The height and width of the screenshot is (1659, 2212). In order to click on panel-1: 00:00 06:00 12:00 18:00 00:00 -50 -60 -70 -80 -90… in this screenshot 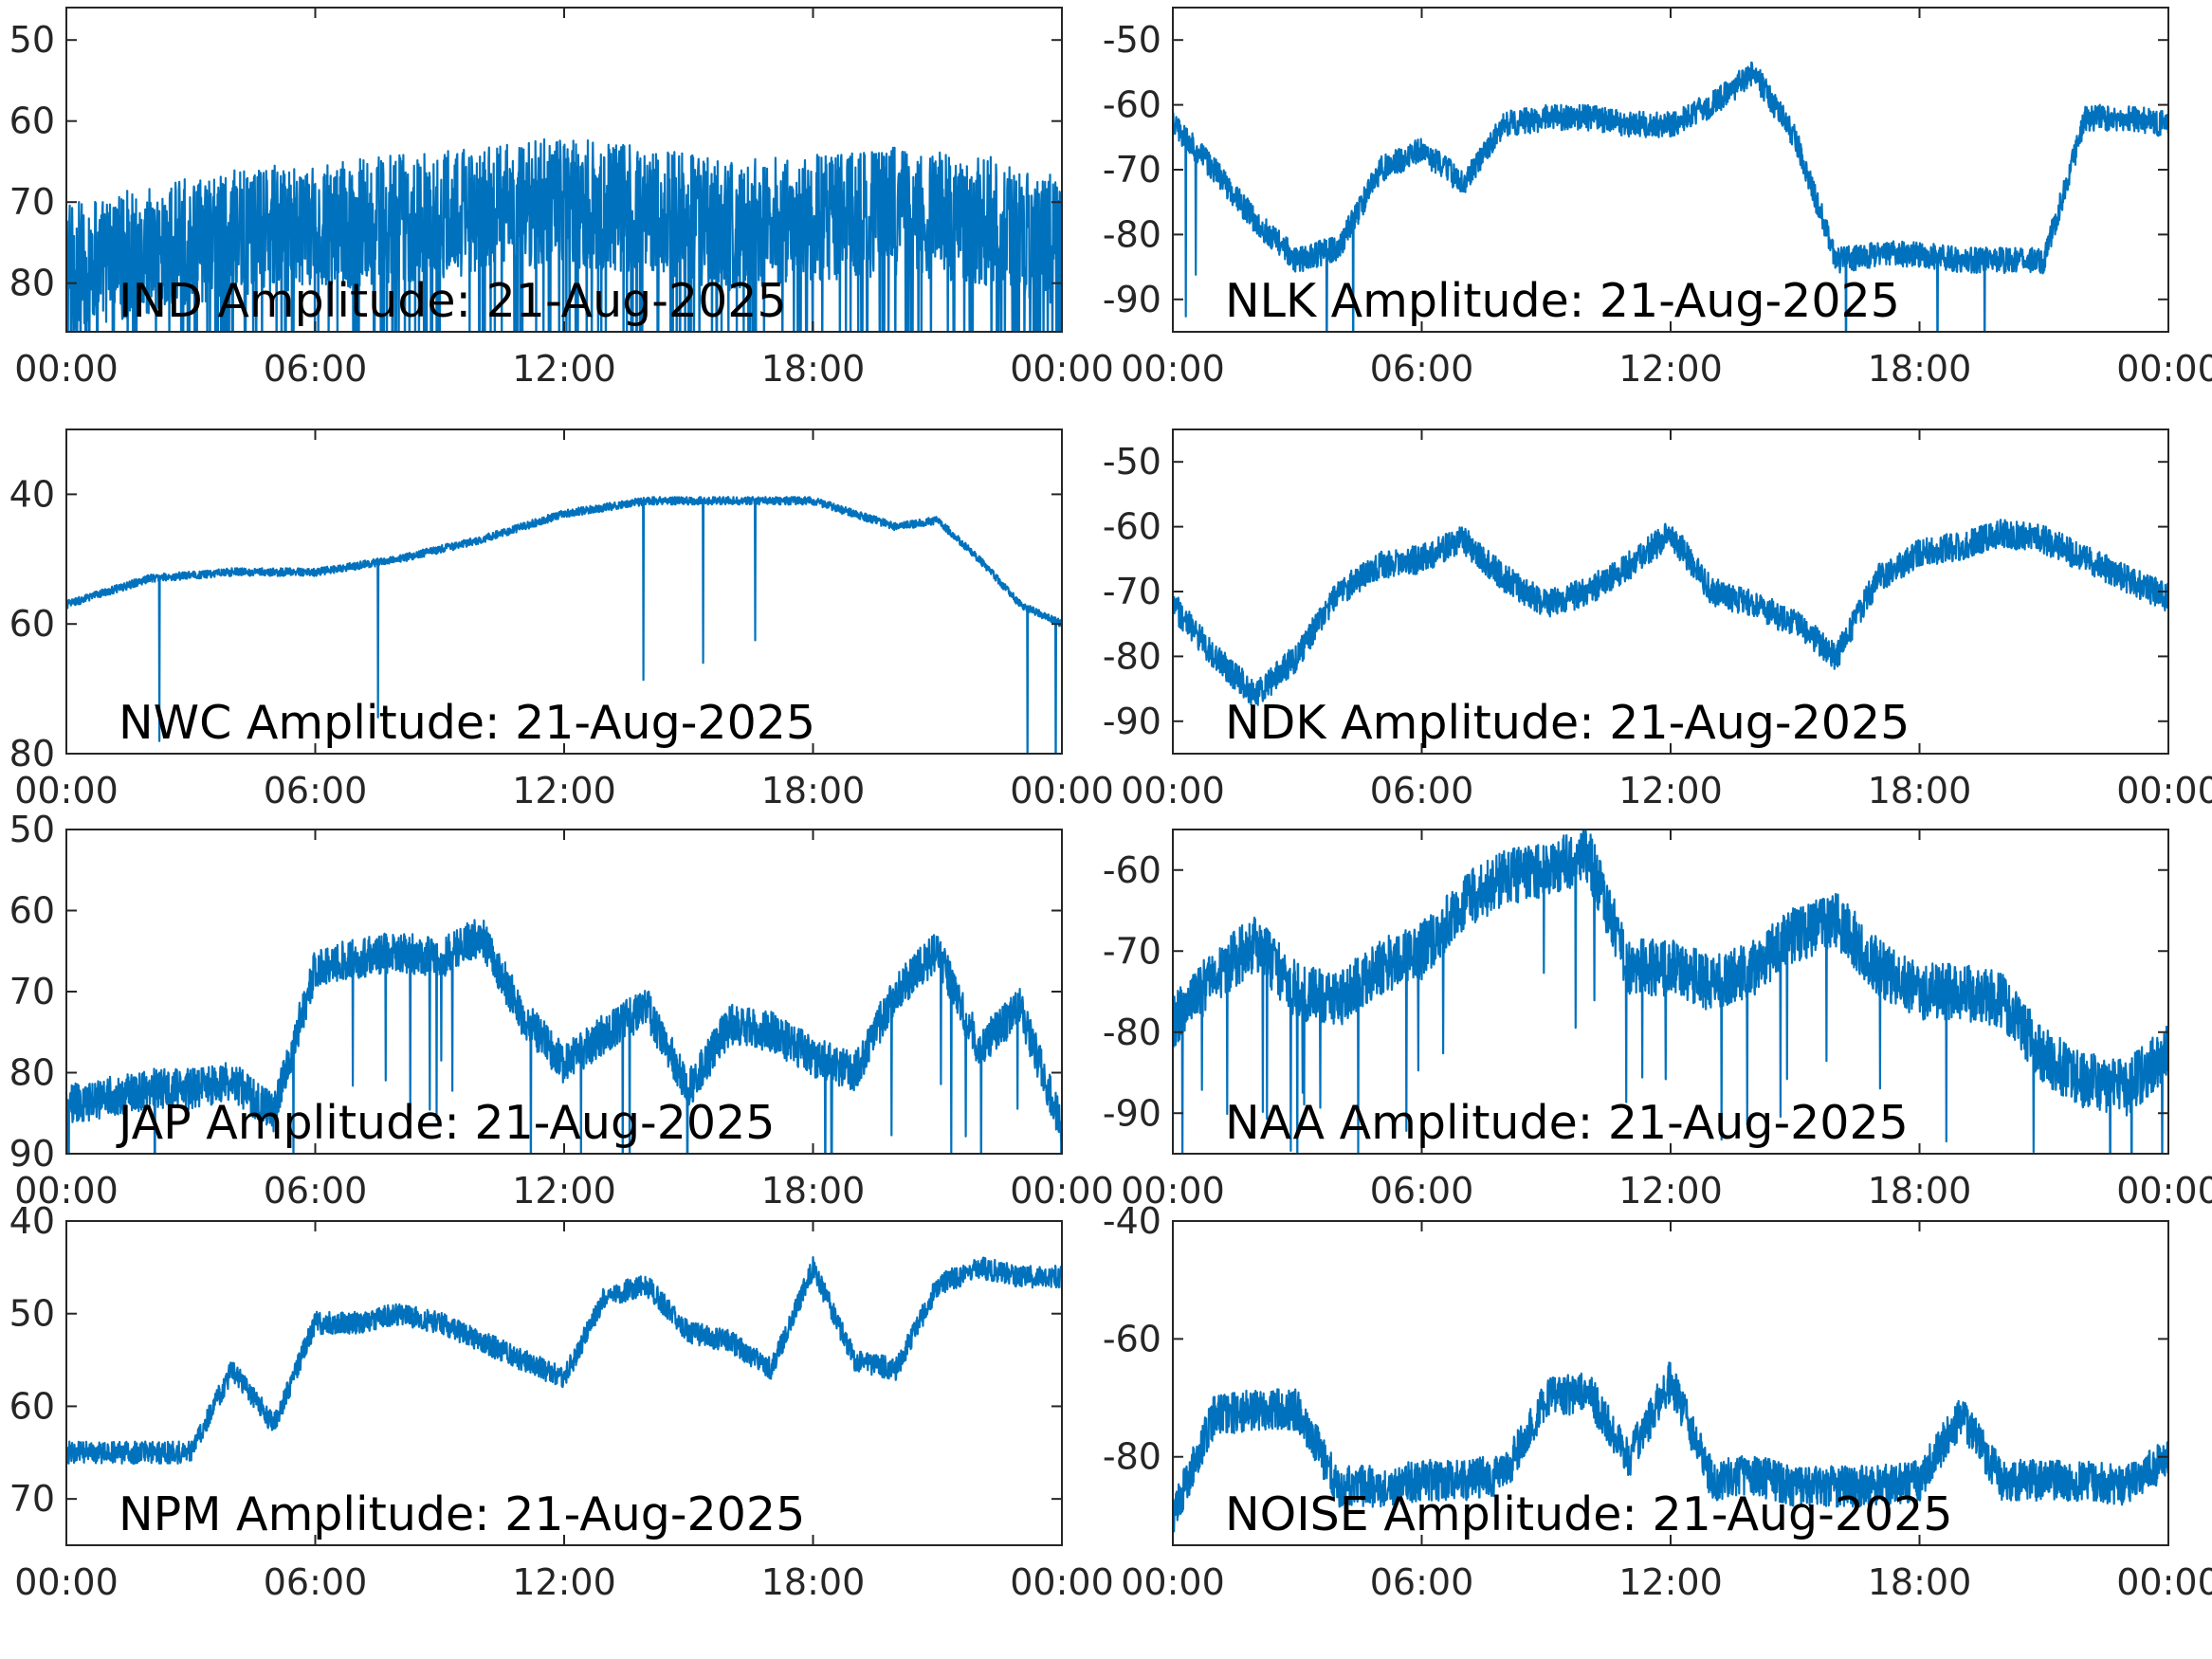, I will do `click(1657, 198)`.